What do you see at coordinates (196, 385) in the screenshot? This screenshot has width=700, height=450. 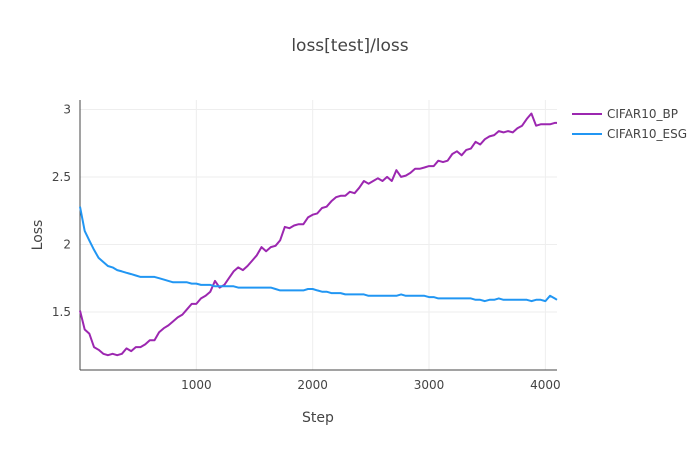 I see `x-tick-label: 1000` at bounding box center [196, 385].